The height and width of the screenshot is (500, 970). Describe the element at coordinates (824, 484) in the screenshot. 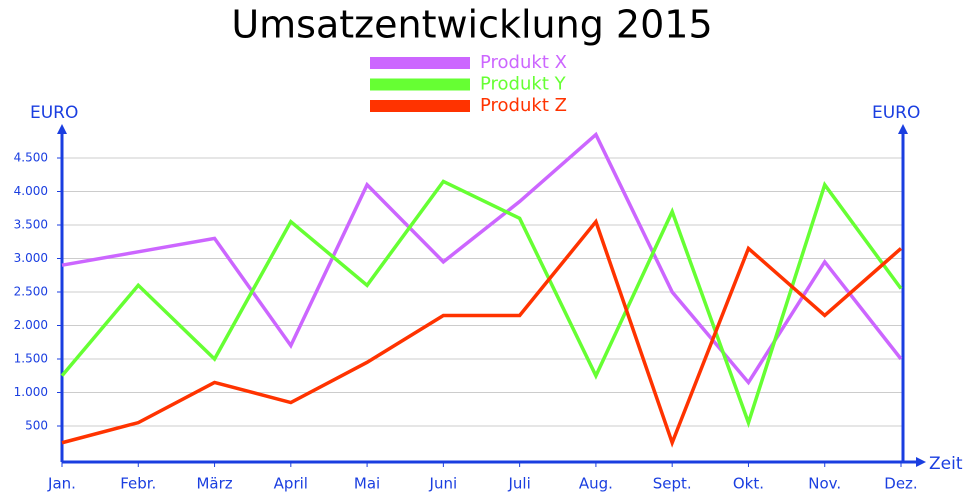

I see `x-tick-label: Nov.` at that location.